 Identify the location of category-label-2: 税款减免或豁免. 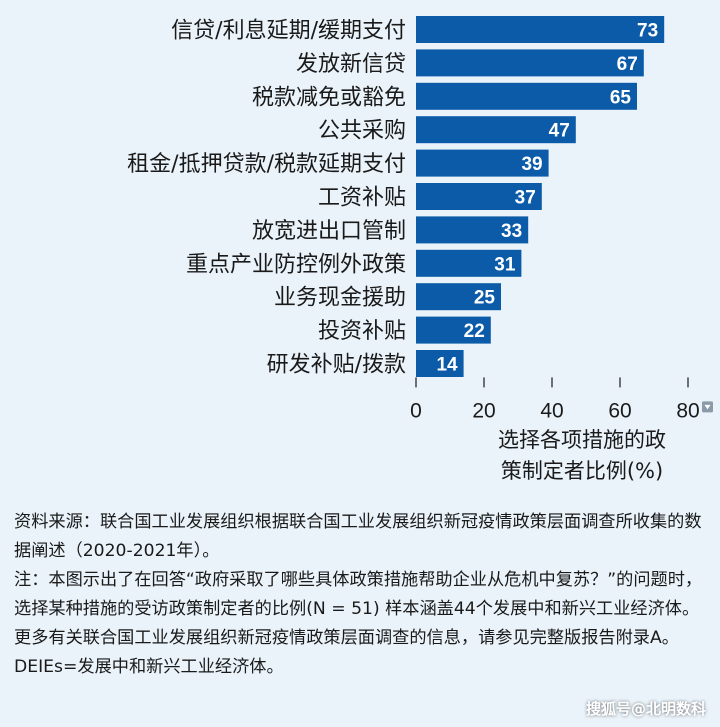
(329, 97).